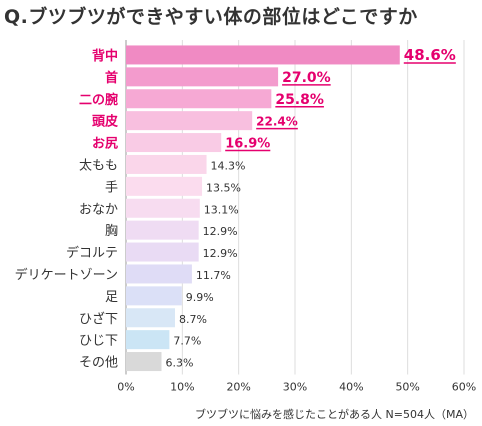 This screenshot has height=426, width=482. I want to click on category-label: その他, so click(98, 363).